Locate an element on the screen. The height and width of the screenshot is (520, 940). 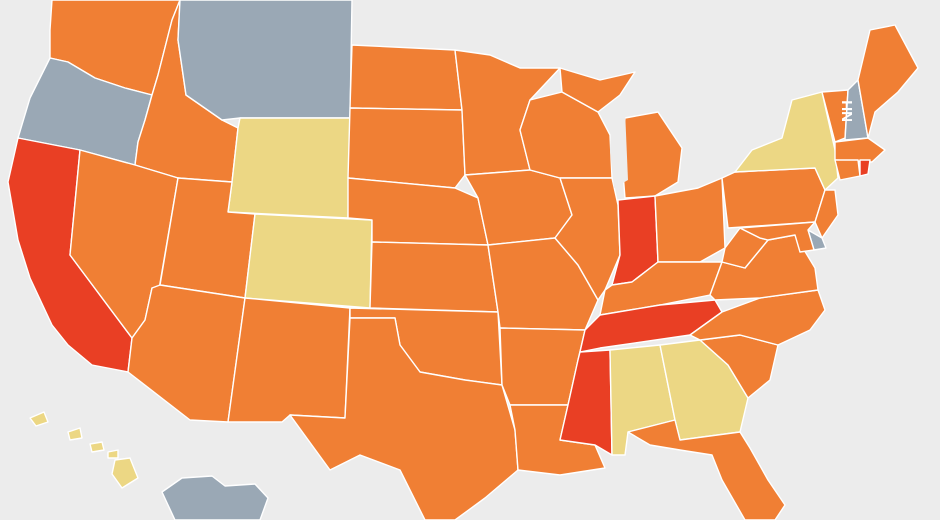
state-ohio is located at coordinates (690, 220).